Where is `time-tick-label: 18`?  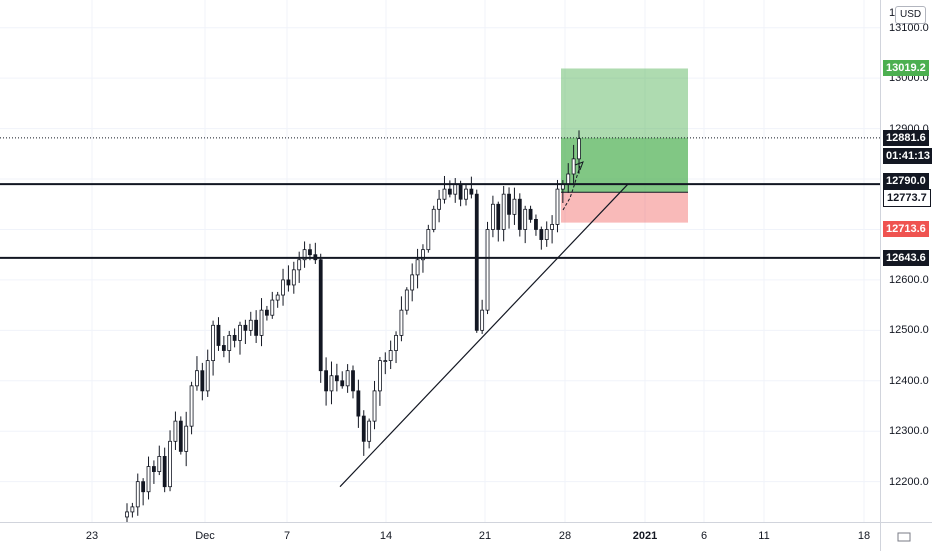 time-tick-label: 18 is located at coordinates (864, 536).